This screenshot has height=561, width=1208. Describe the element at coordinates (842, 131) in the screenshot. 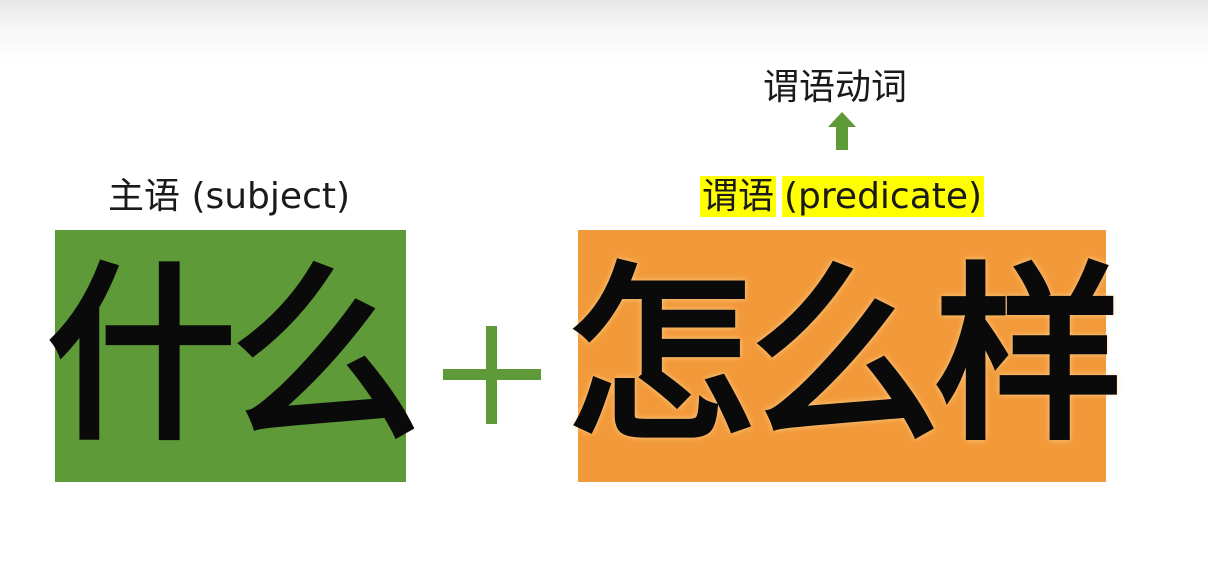

I see `up-arrow-icon` at that location.